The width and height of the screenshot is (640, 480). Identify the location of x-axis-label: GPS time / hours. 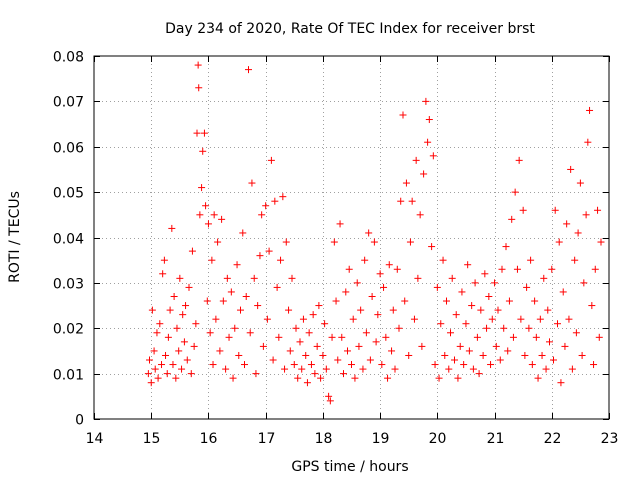
(349, 467).